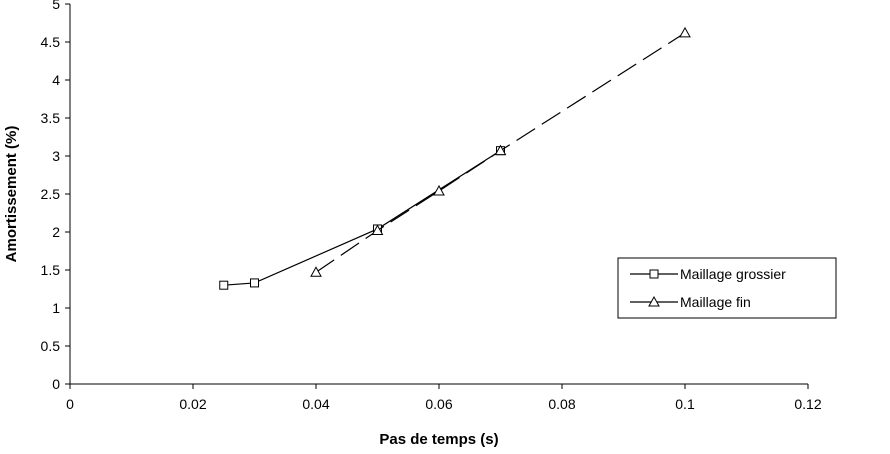 The image size is (890, 454). Describe the element at coordinates (807, 404) in the screenshot. I see `x-tick-label: 0.12` at that location.